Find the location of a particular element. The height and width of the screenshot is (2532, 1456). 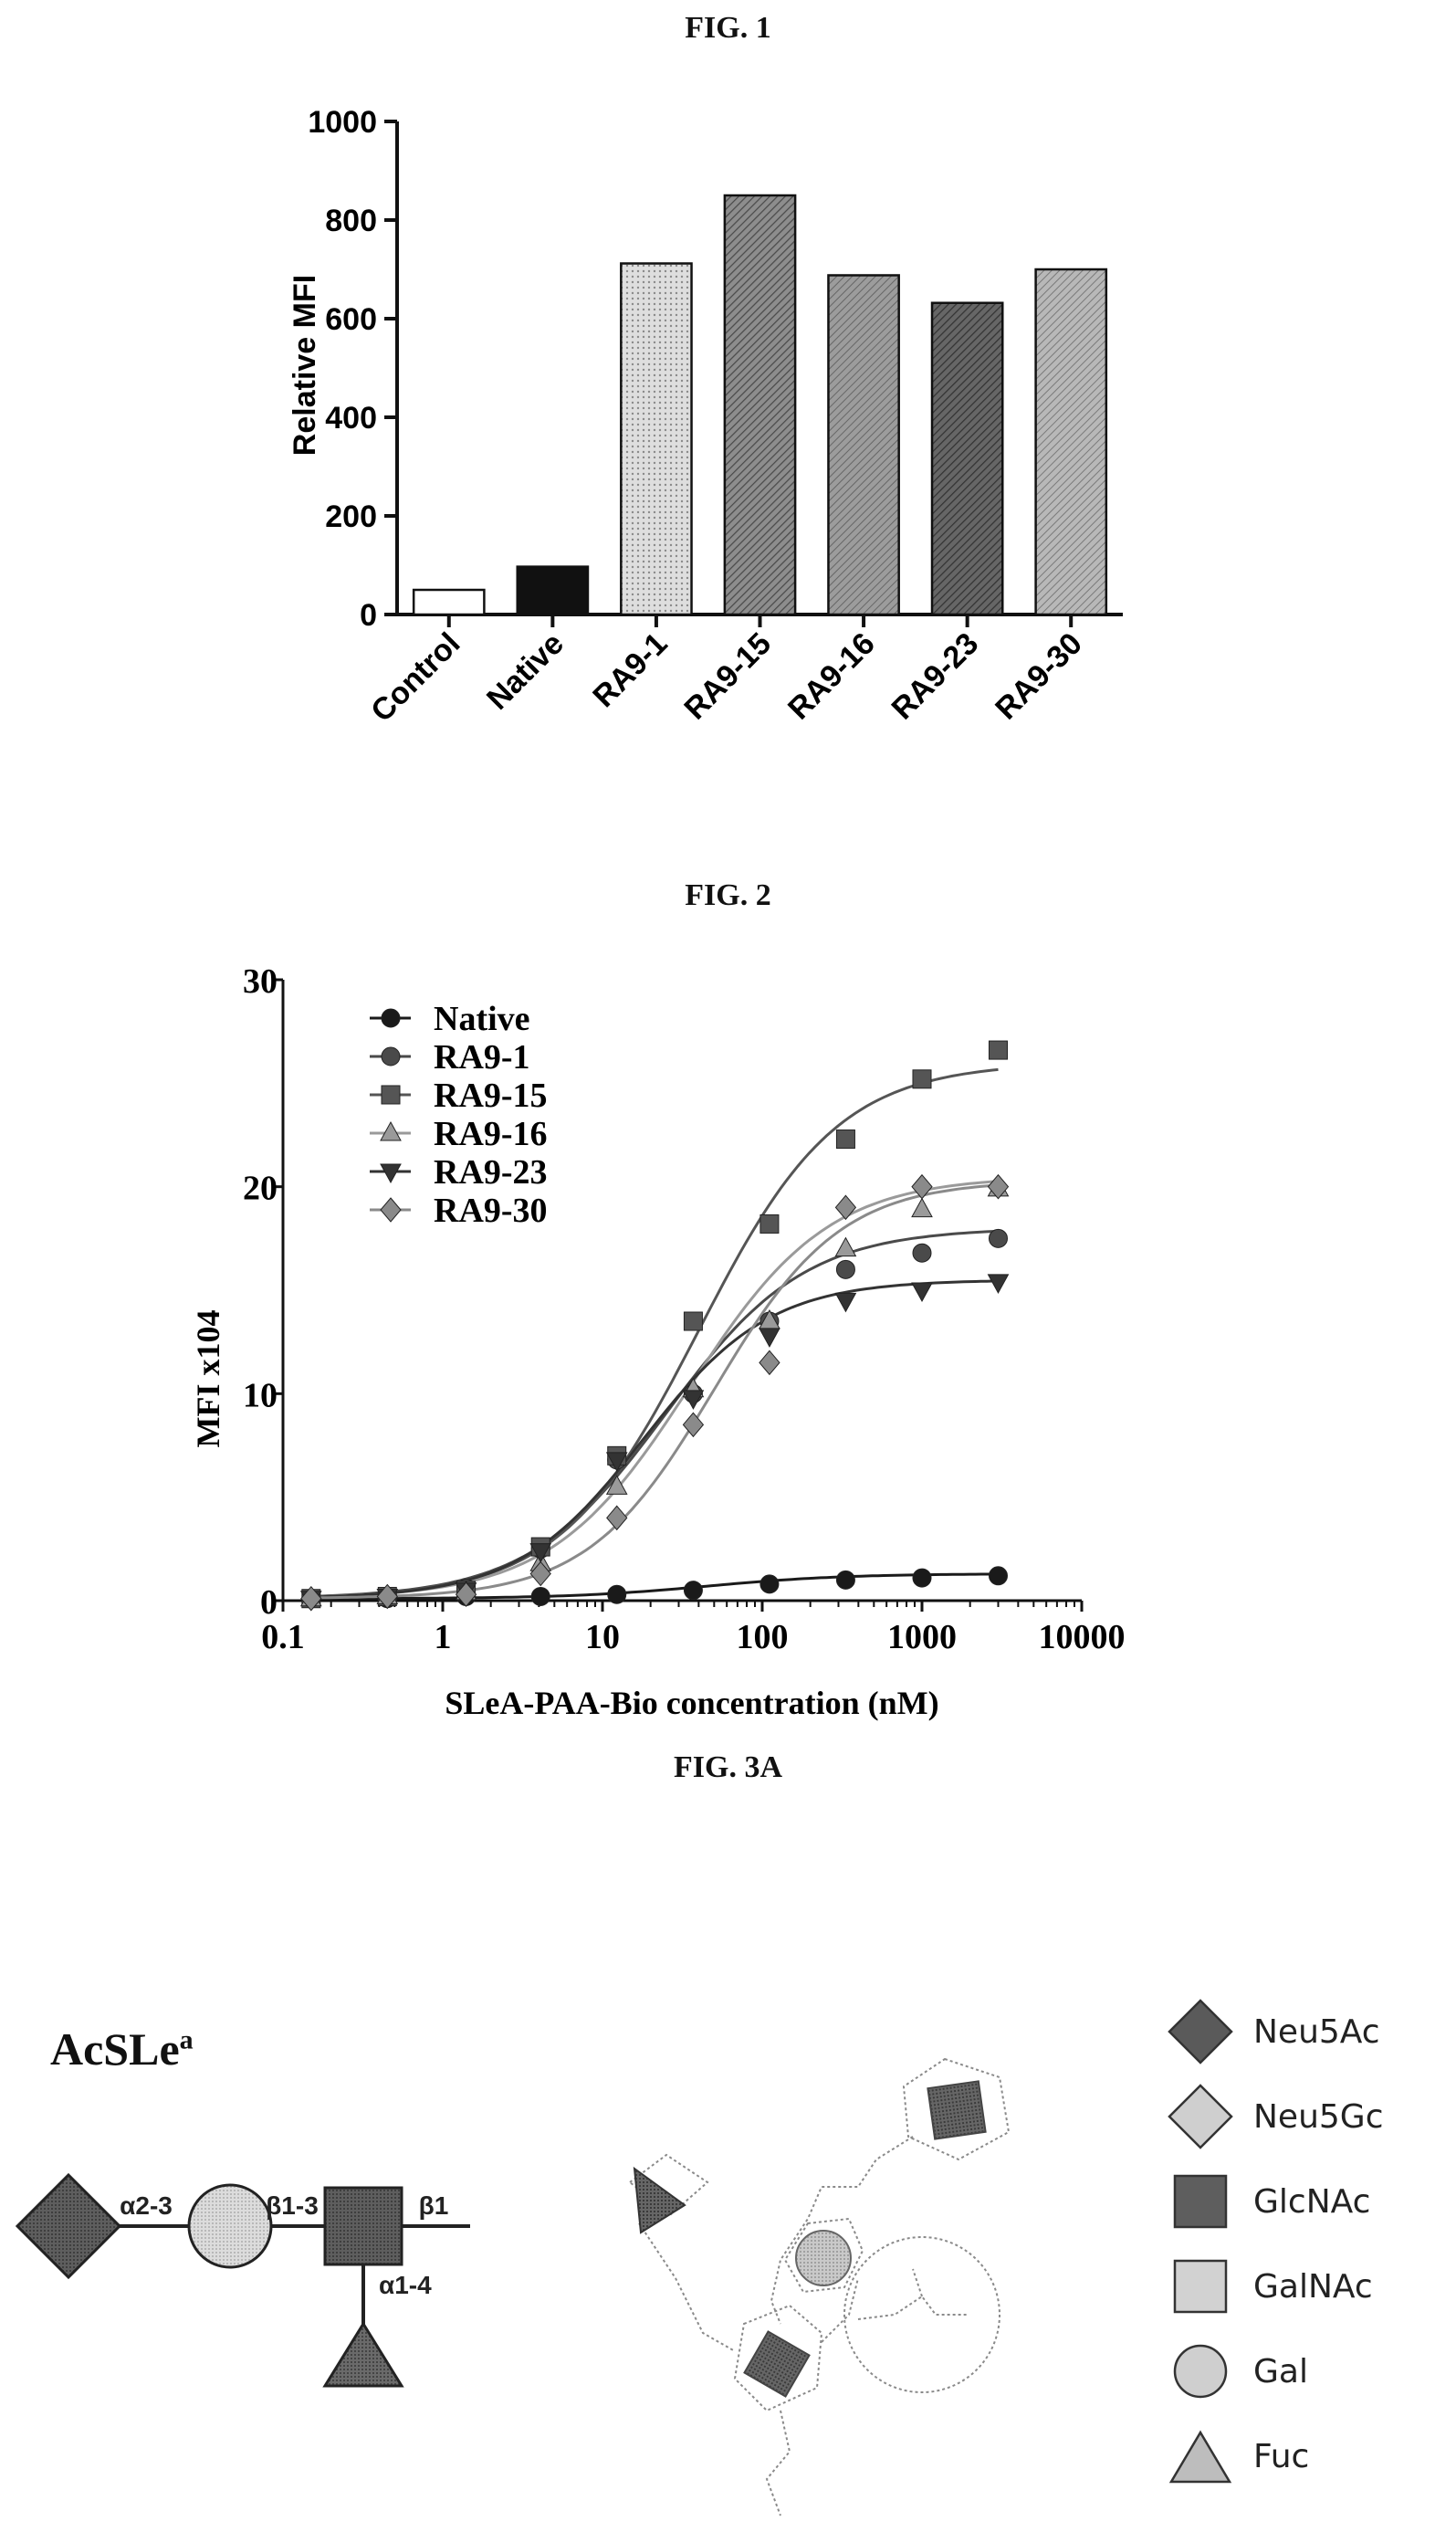

legend-item-neu5gc: Neu5Gc is located at coordinates (1301, 2116).